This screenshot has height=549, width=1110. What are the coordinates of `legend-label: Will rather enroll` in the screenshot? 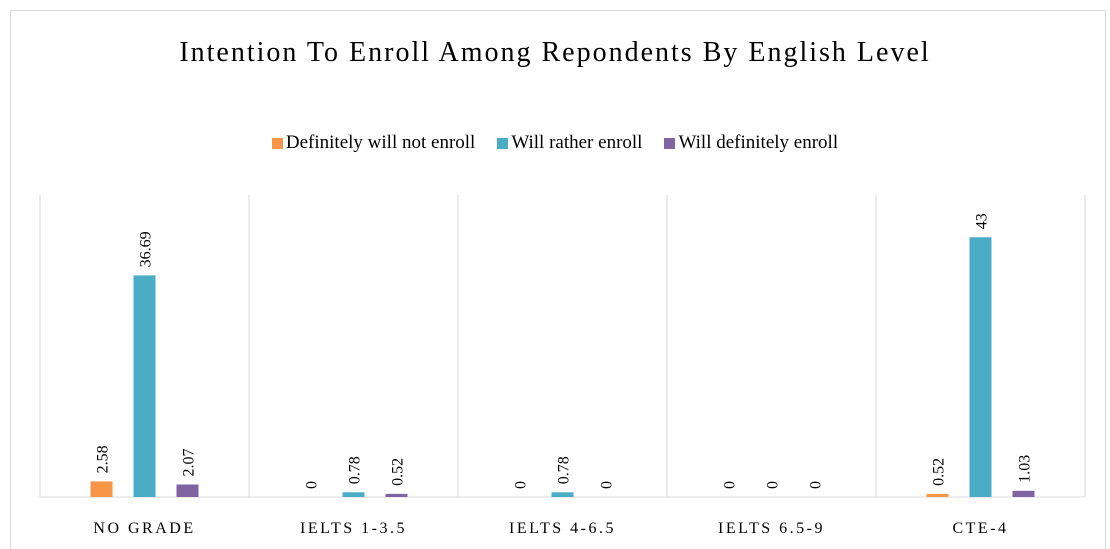 It's located at (577, 142).